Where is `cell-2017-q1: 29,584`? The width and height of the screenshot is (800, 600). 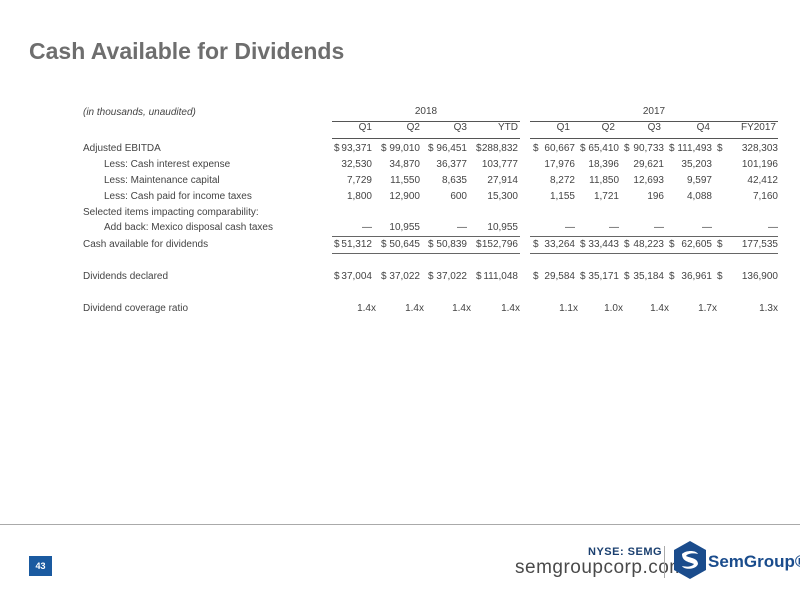
cell-2017-q1: 29,584 is located at coordinates (559, 276).